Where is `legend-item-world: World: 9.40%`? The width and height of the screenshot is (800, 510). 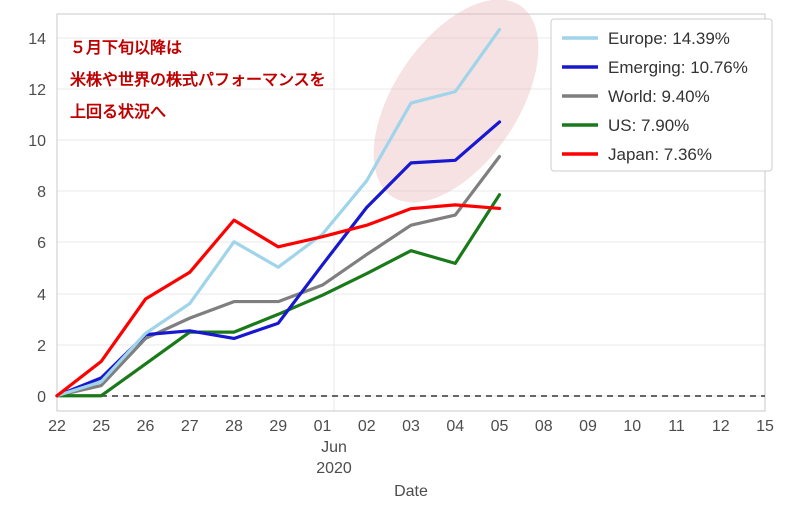 legend-item-world: World: 9.40% is located at coordinates (636, 96).